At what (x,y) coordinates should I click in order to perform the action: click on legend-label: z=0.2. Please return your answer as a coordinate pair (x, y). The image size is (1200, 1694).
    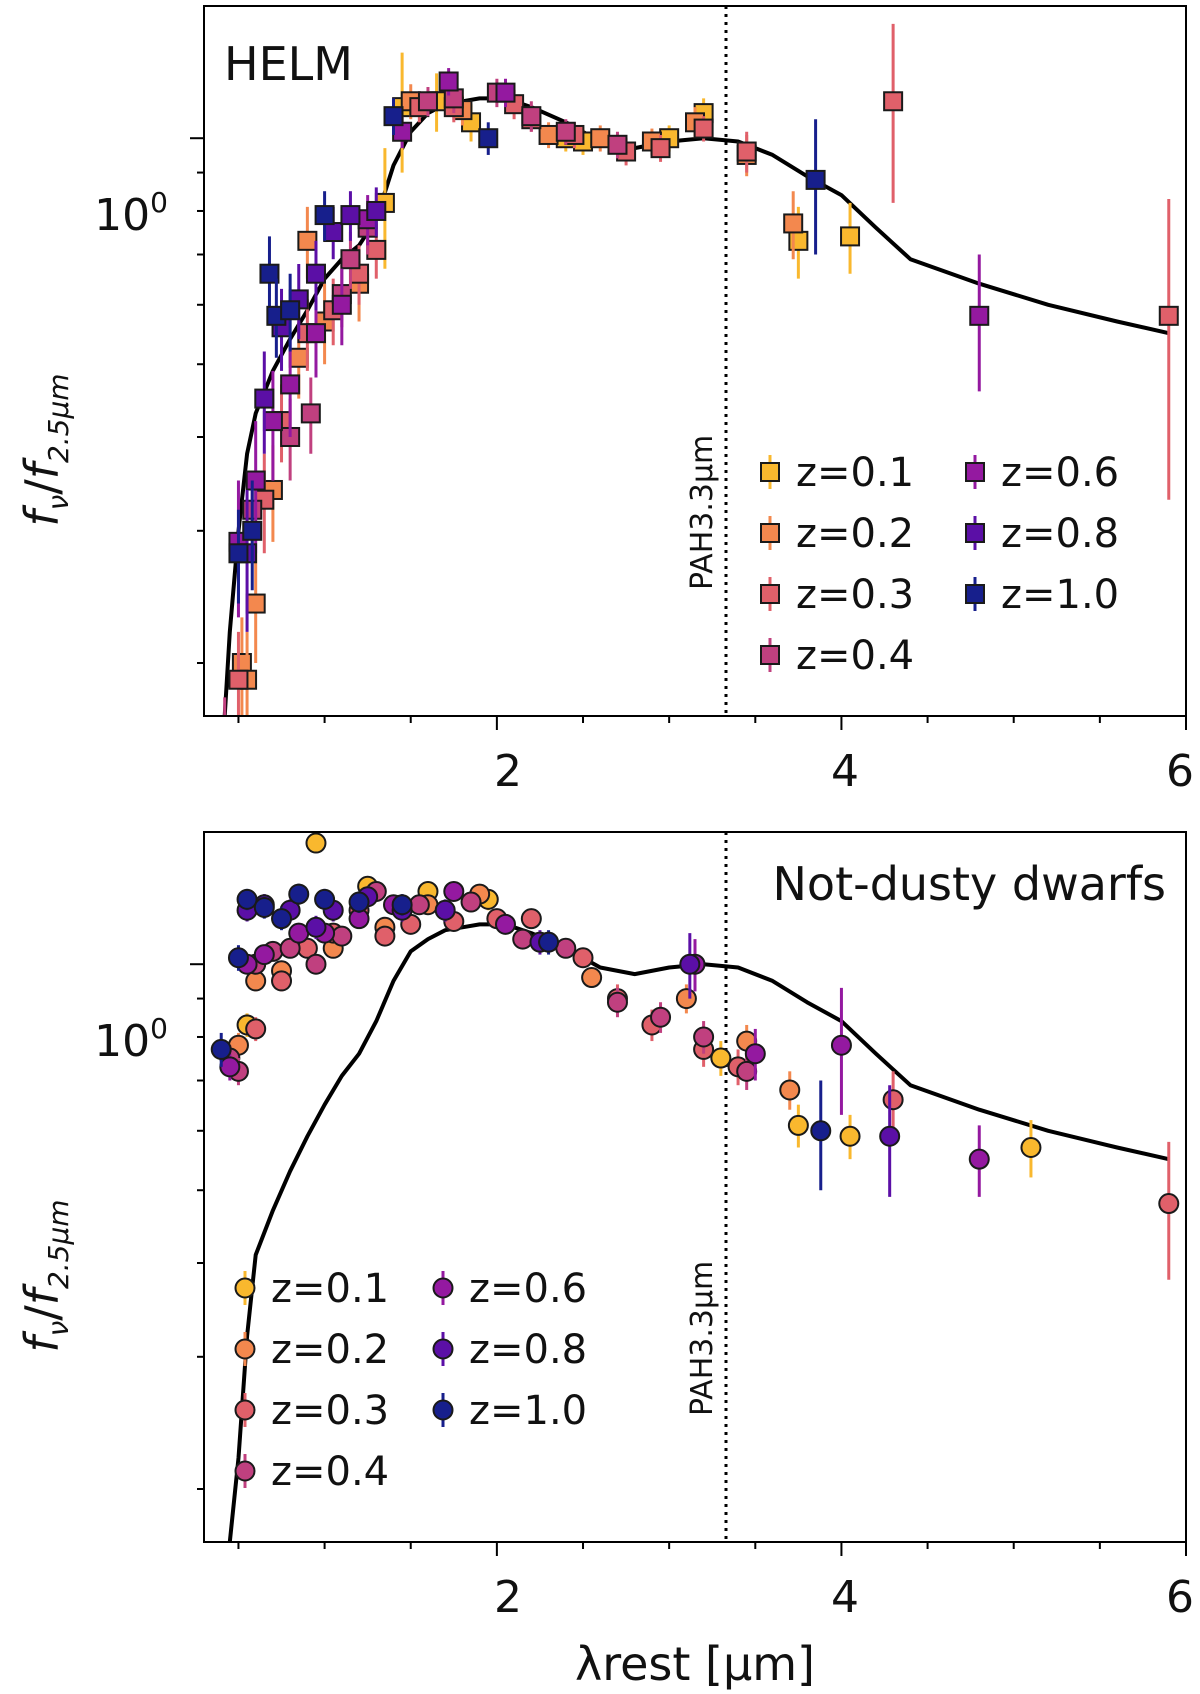
    Looking at the image, I should click on (855, 534).